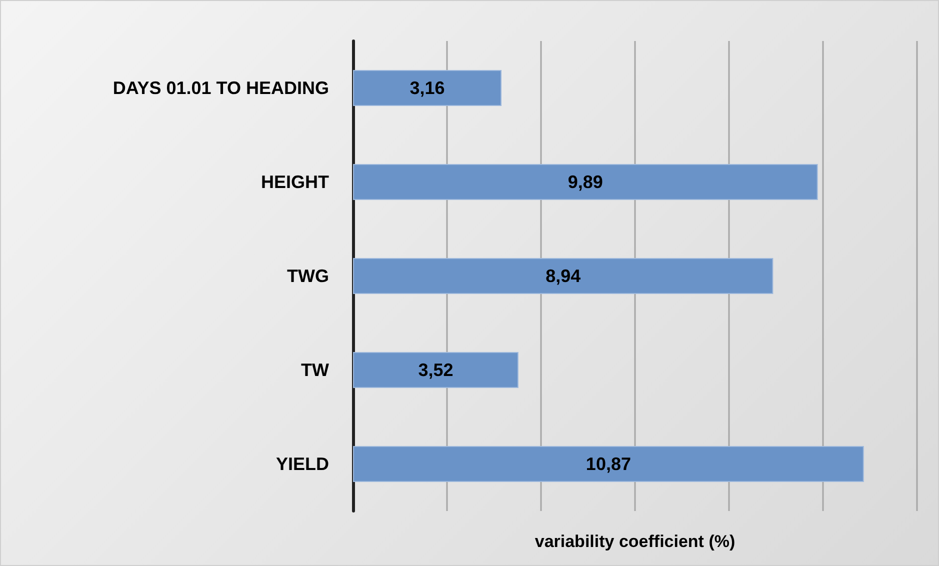  I want to click on data-label: 3,16, so click(427, 88).